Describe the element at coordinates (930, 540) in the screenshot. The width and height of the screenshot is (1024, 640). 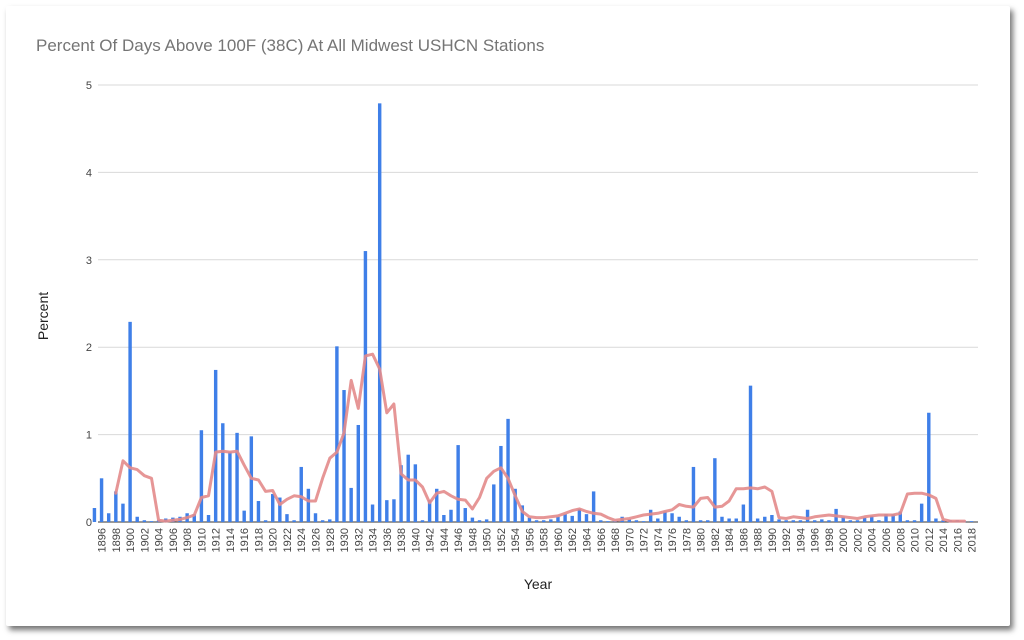
I see `x-tick-label: 2012` at that location.